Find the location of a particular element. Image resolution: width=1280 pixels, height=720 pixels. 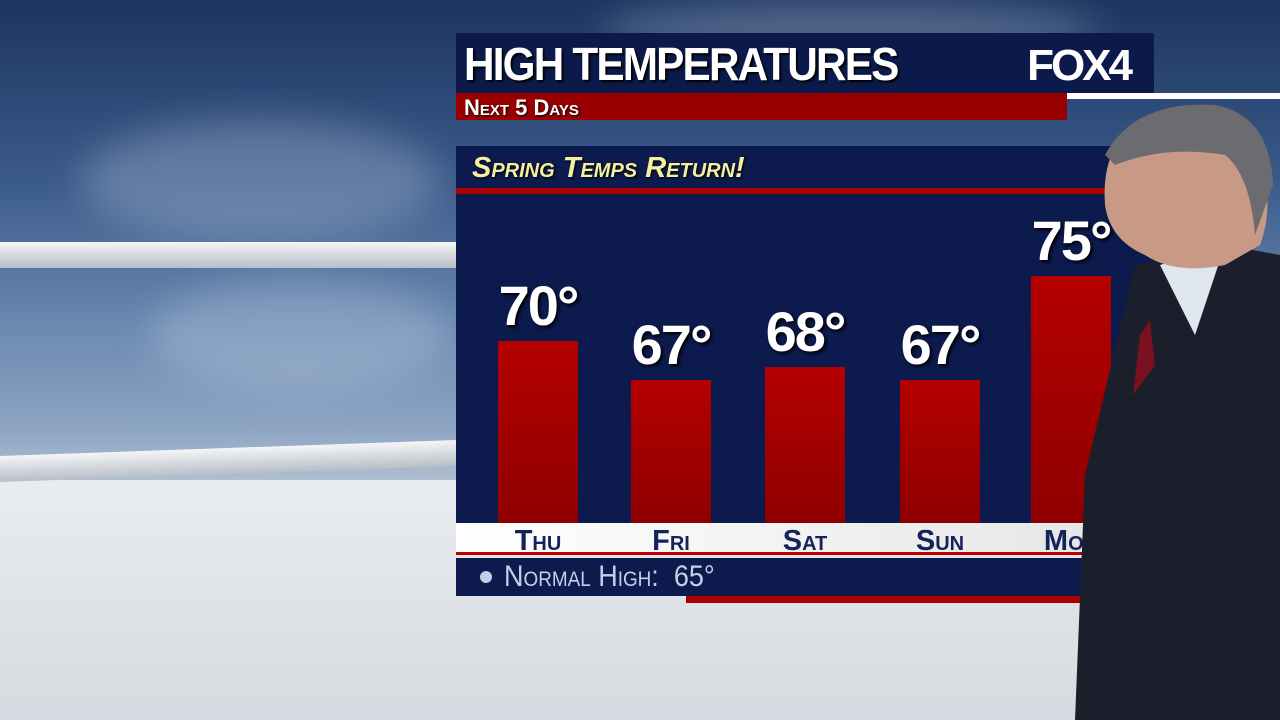

day-label: Fri is located at coordinates (671, 541).